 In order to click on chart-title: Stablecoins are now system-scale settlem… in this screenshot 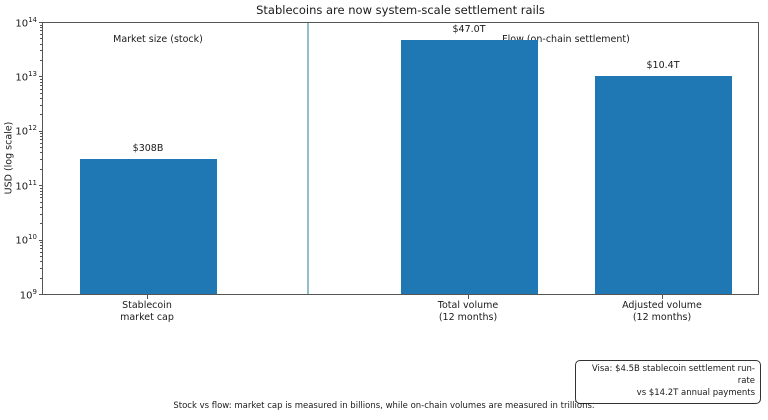, I will do `click(400, 10)`.